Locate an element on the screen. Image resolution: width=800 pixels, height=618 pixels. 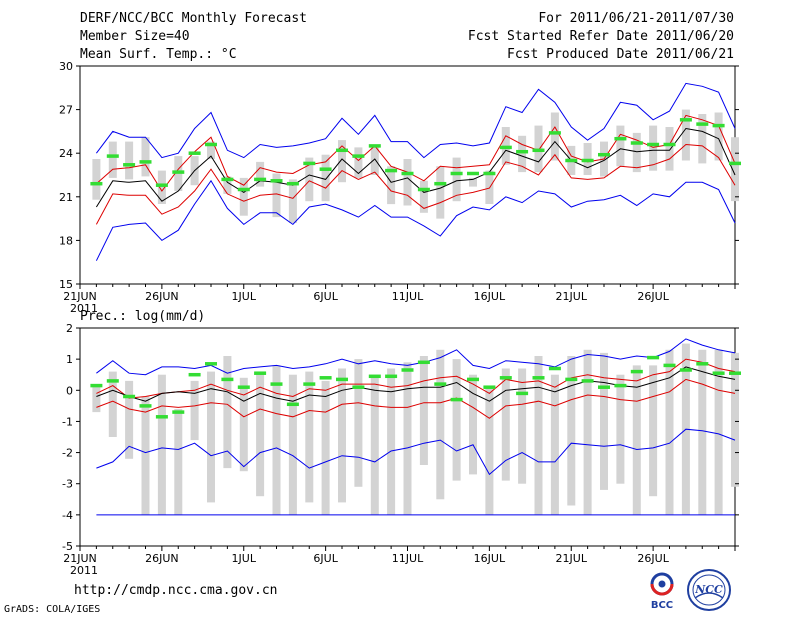
prec-xtick-label: 11JUL is located at coordinates (408, 558).